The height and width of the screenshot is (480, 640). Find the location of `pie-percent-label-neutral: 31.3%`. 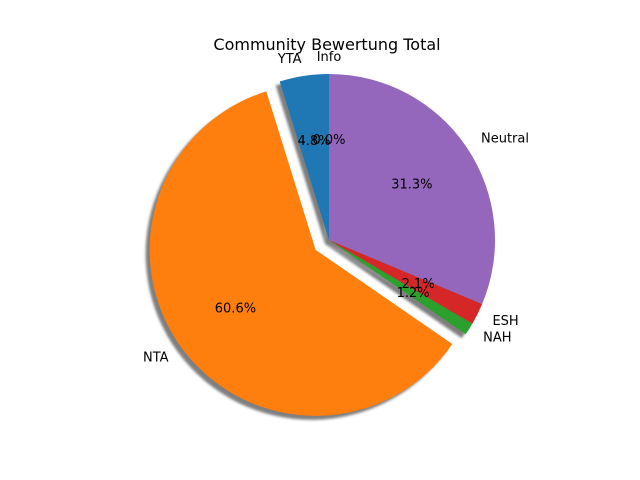

pie-percent-label-neutral: 31.3% is located at coordinates (411, 184).